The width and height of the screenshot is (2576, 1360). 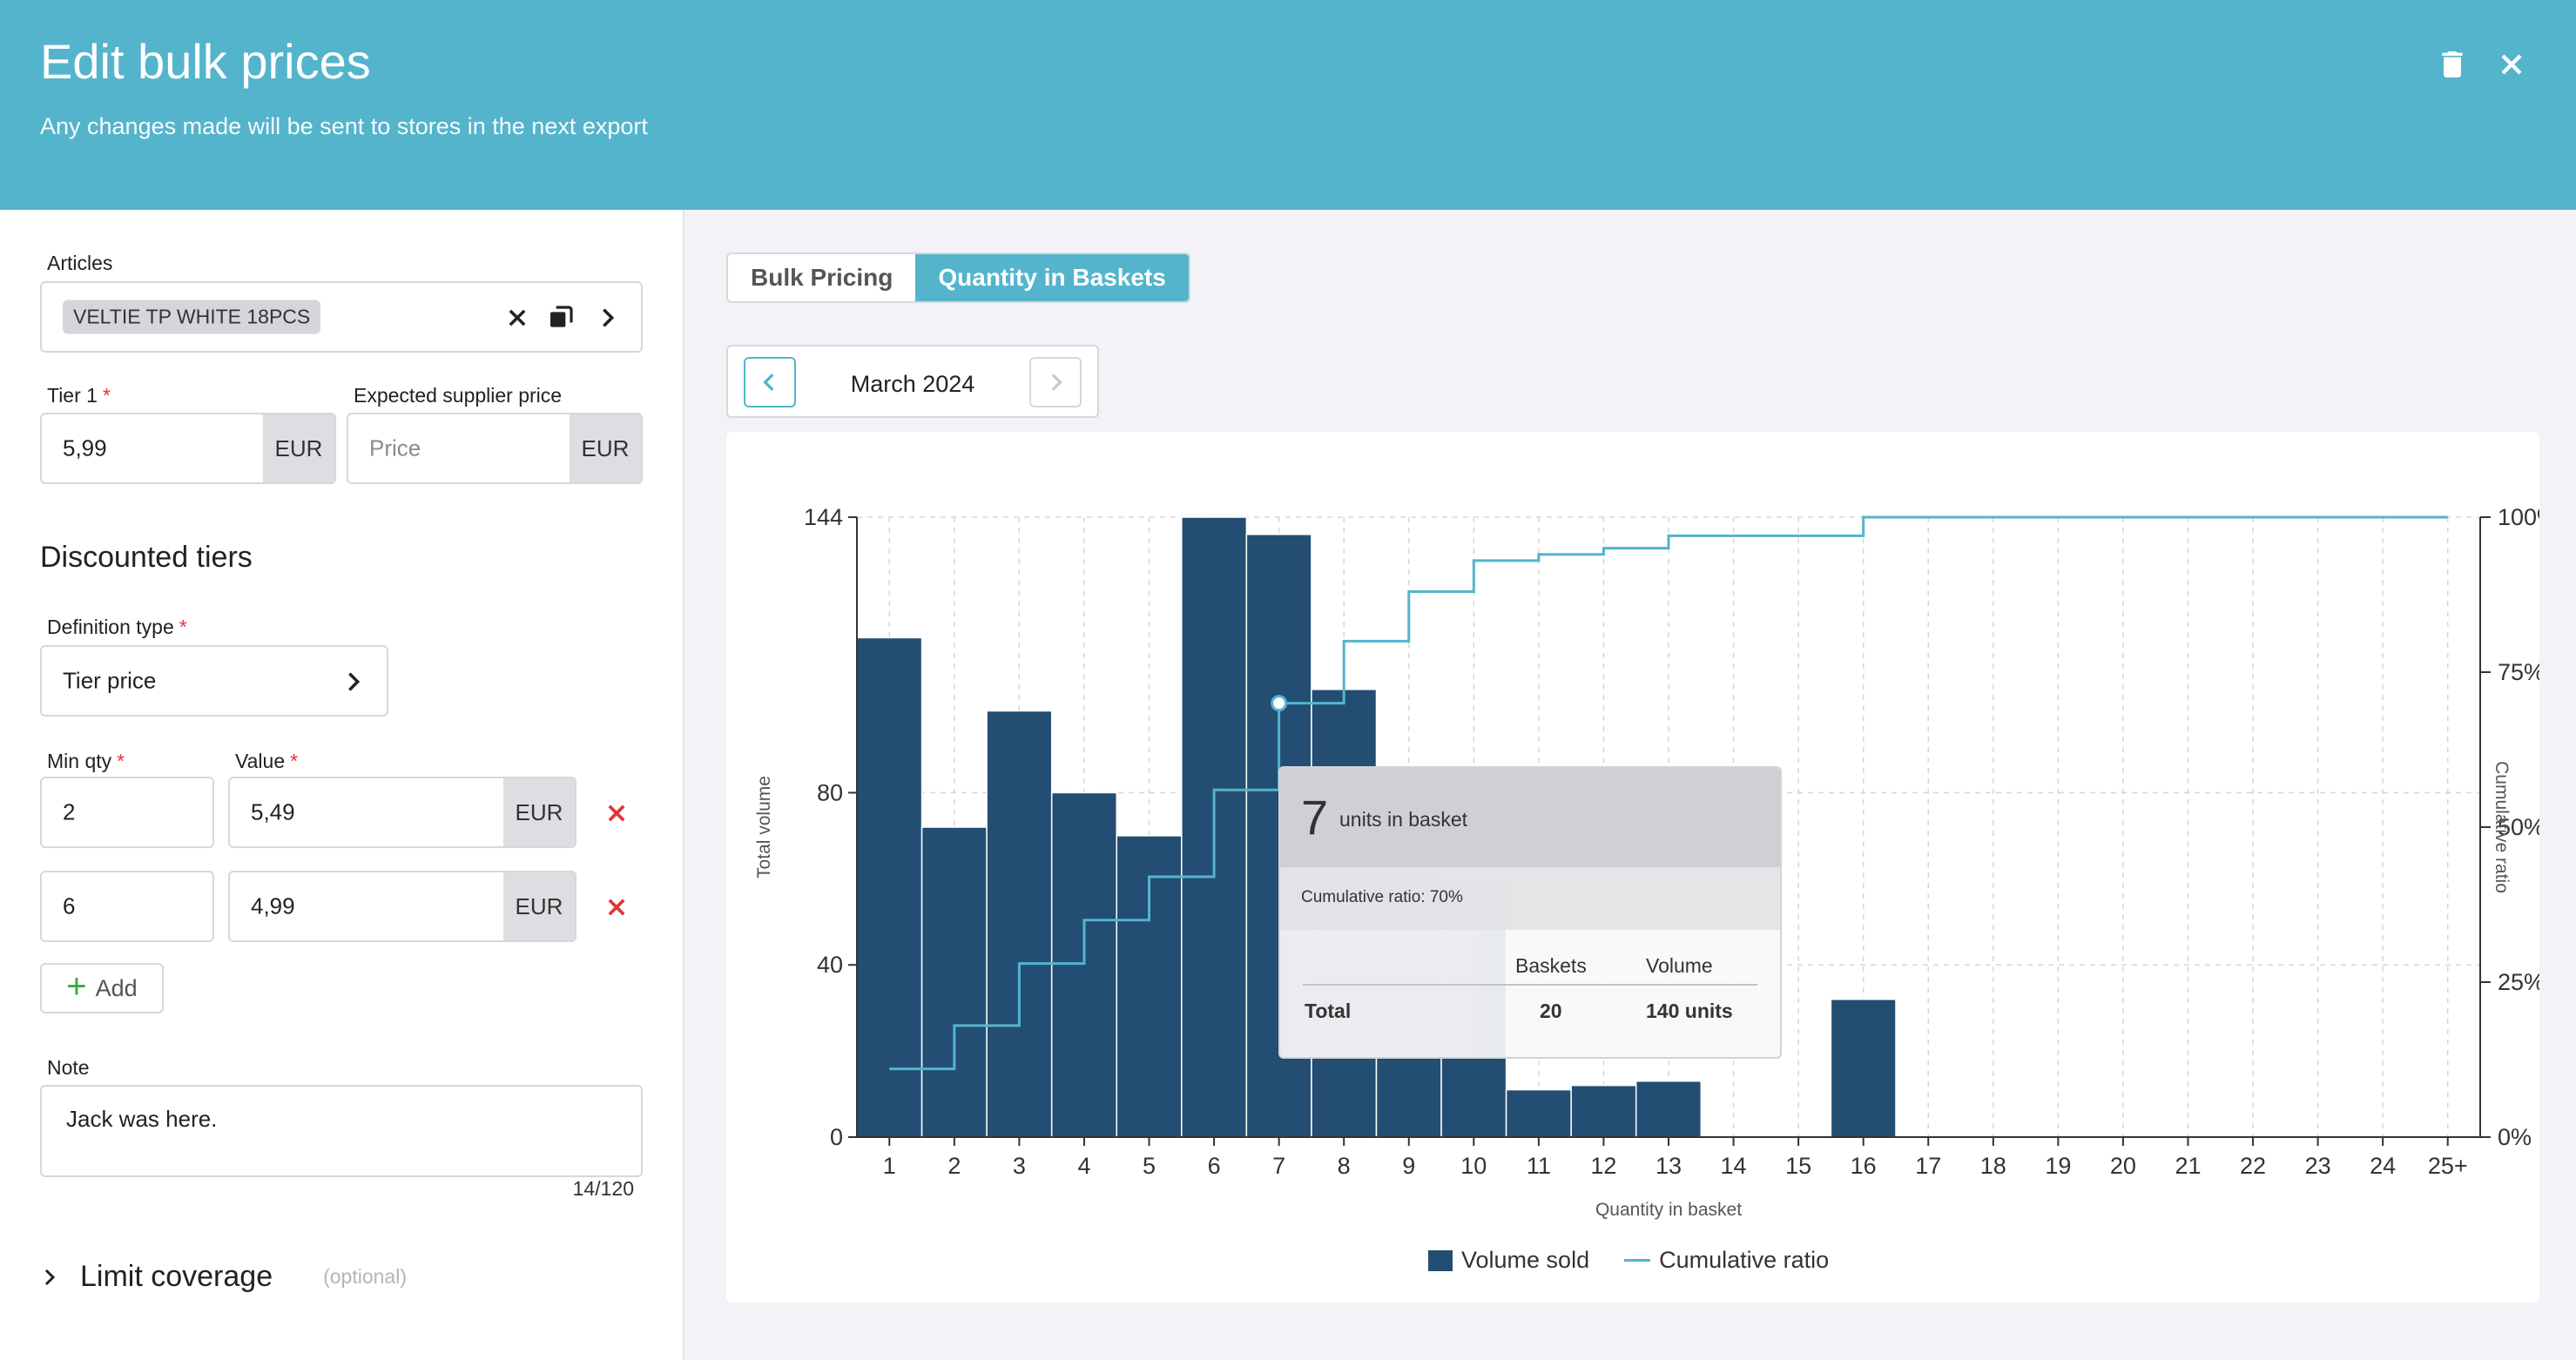 What do you see at coordinates (1150, 1166) in the screenshot?
I see `x-tick-label: 5` at bounding box center [1150, 1166].